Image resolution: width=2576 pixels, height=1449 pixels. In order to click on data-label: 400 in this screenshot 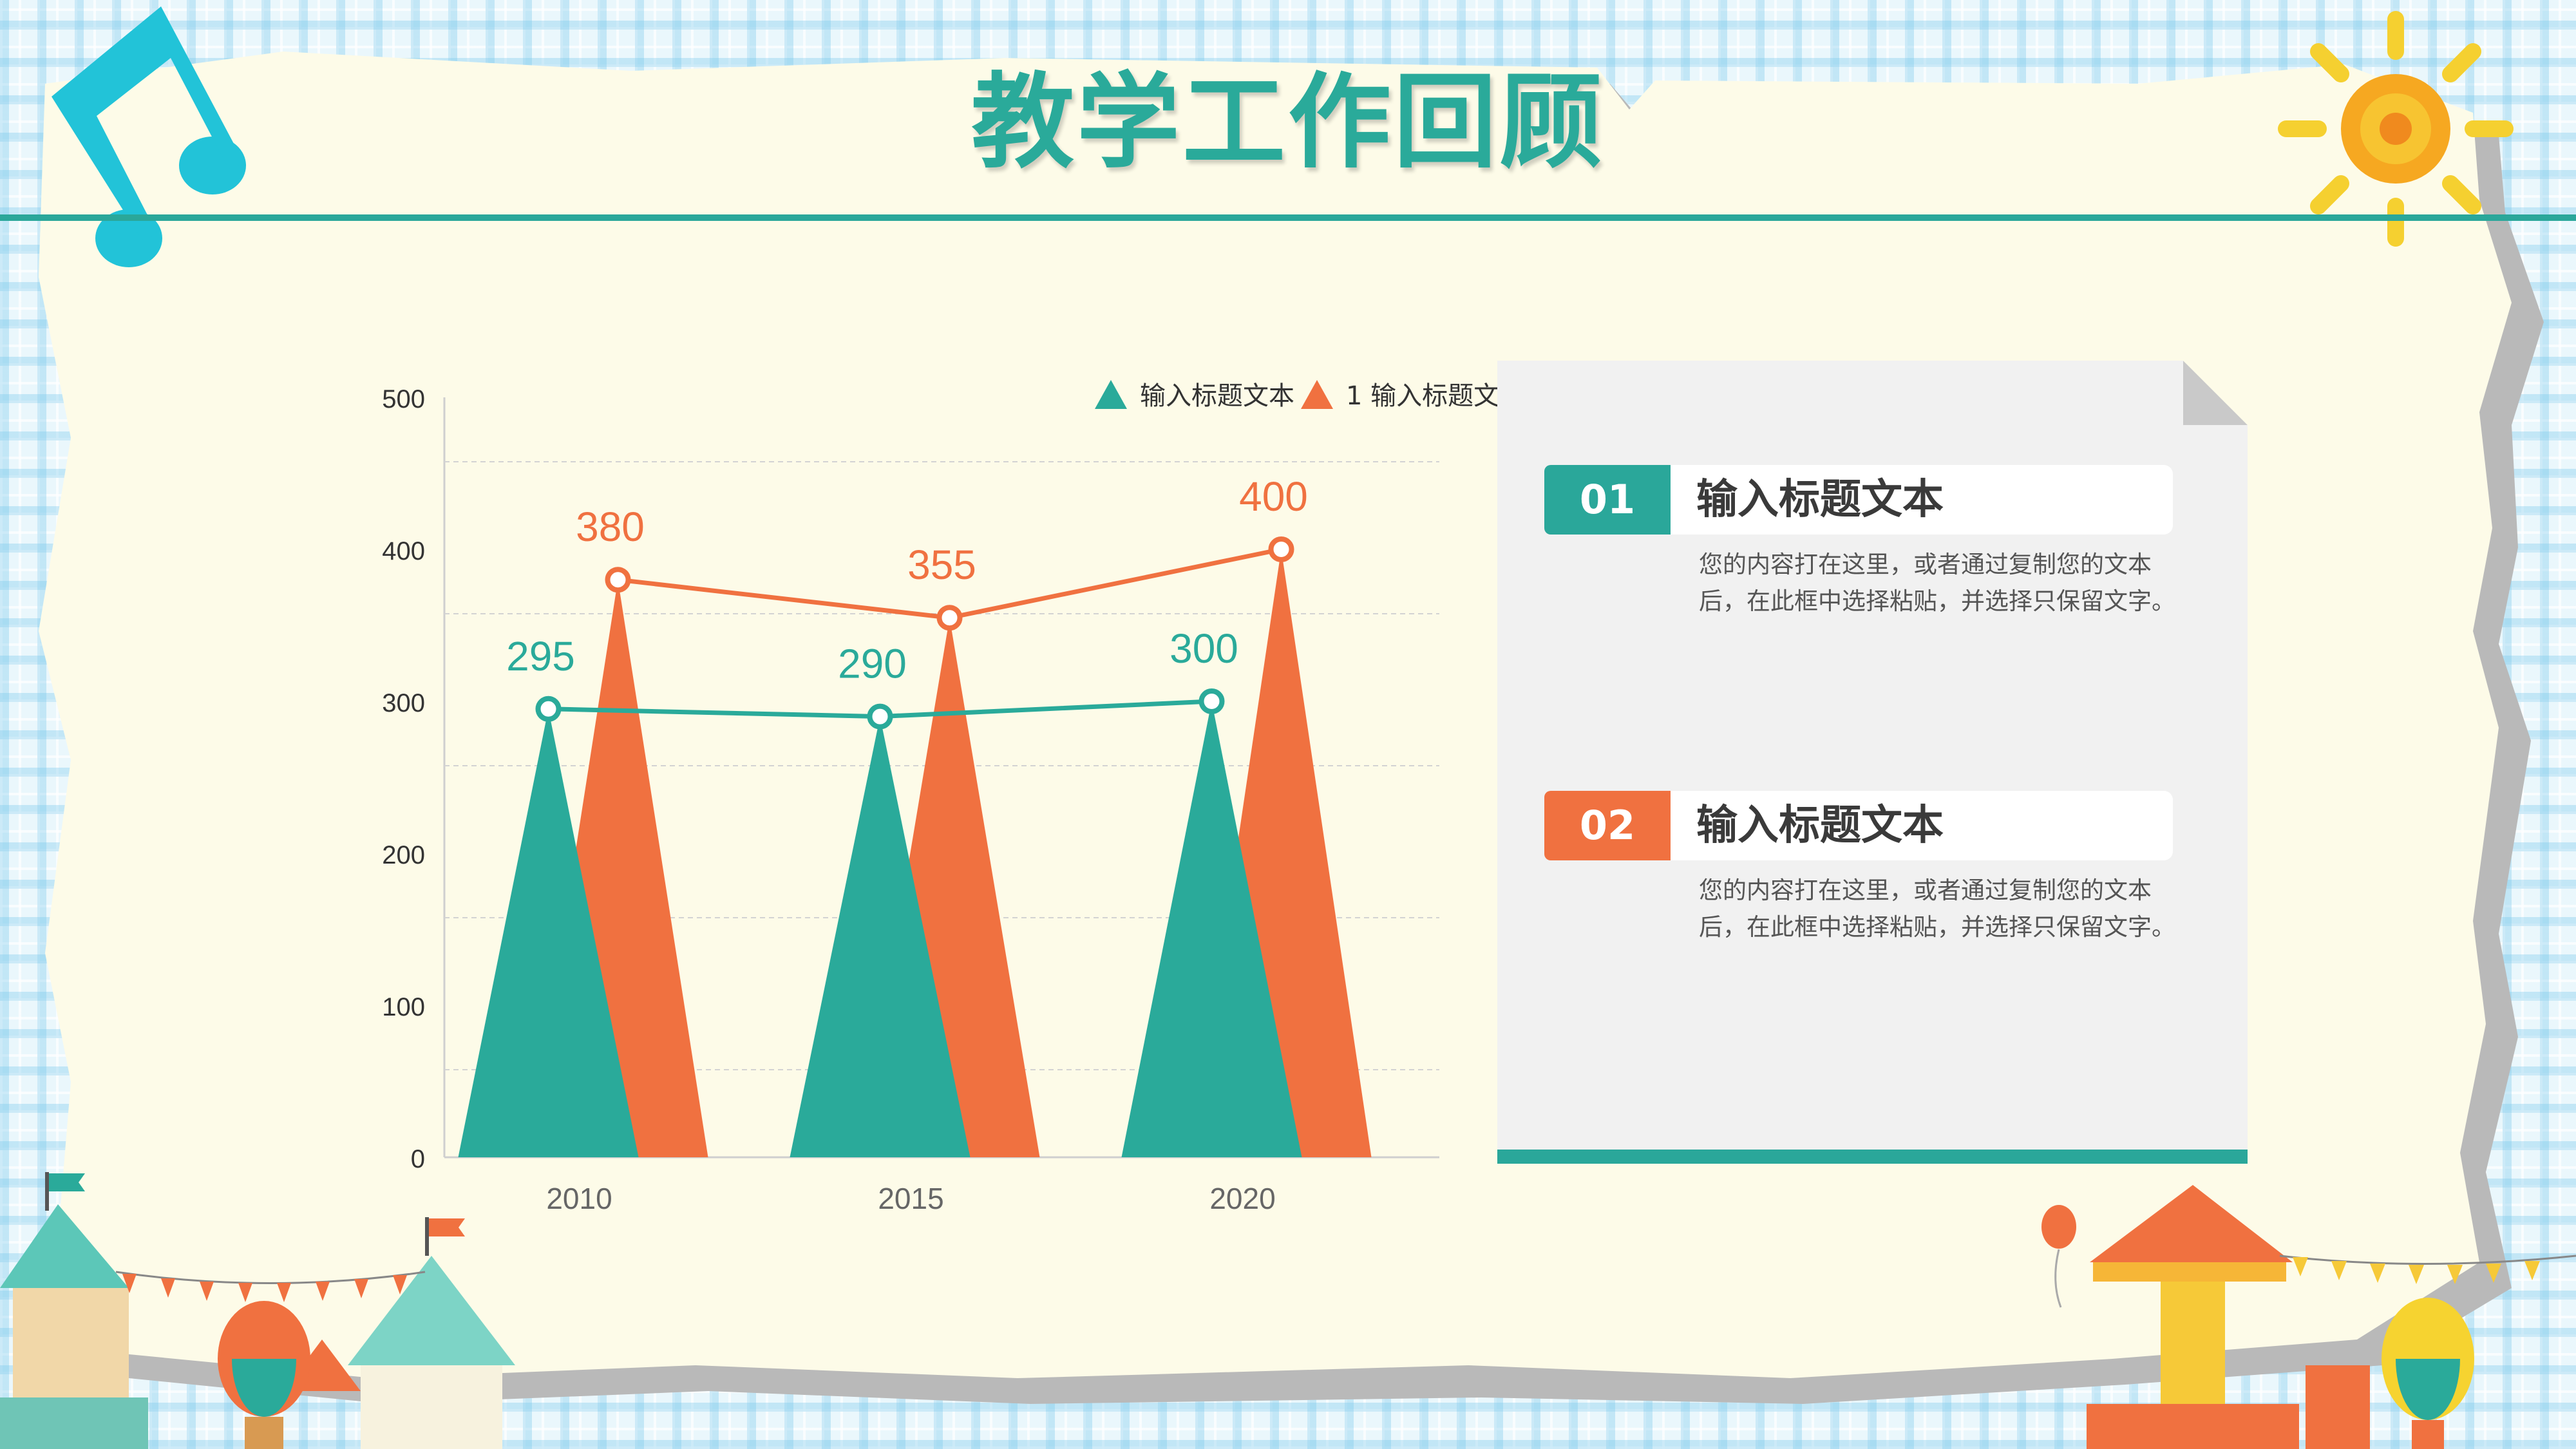, I will do `click(1273, 496)`.